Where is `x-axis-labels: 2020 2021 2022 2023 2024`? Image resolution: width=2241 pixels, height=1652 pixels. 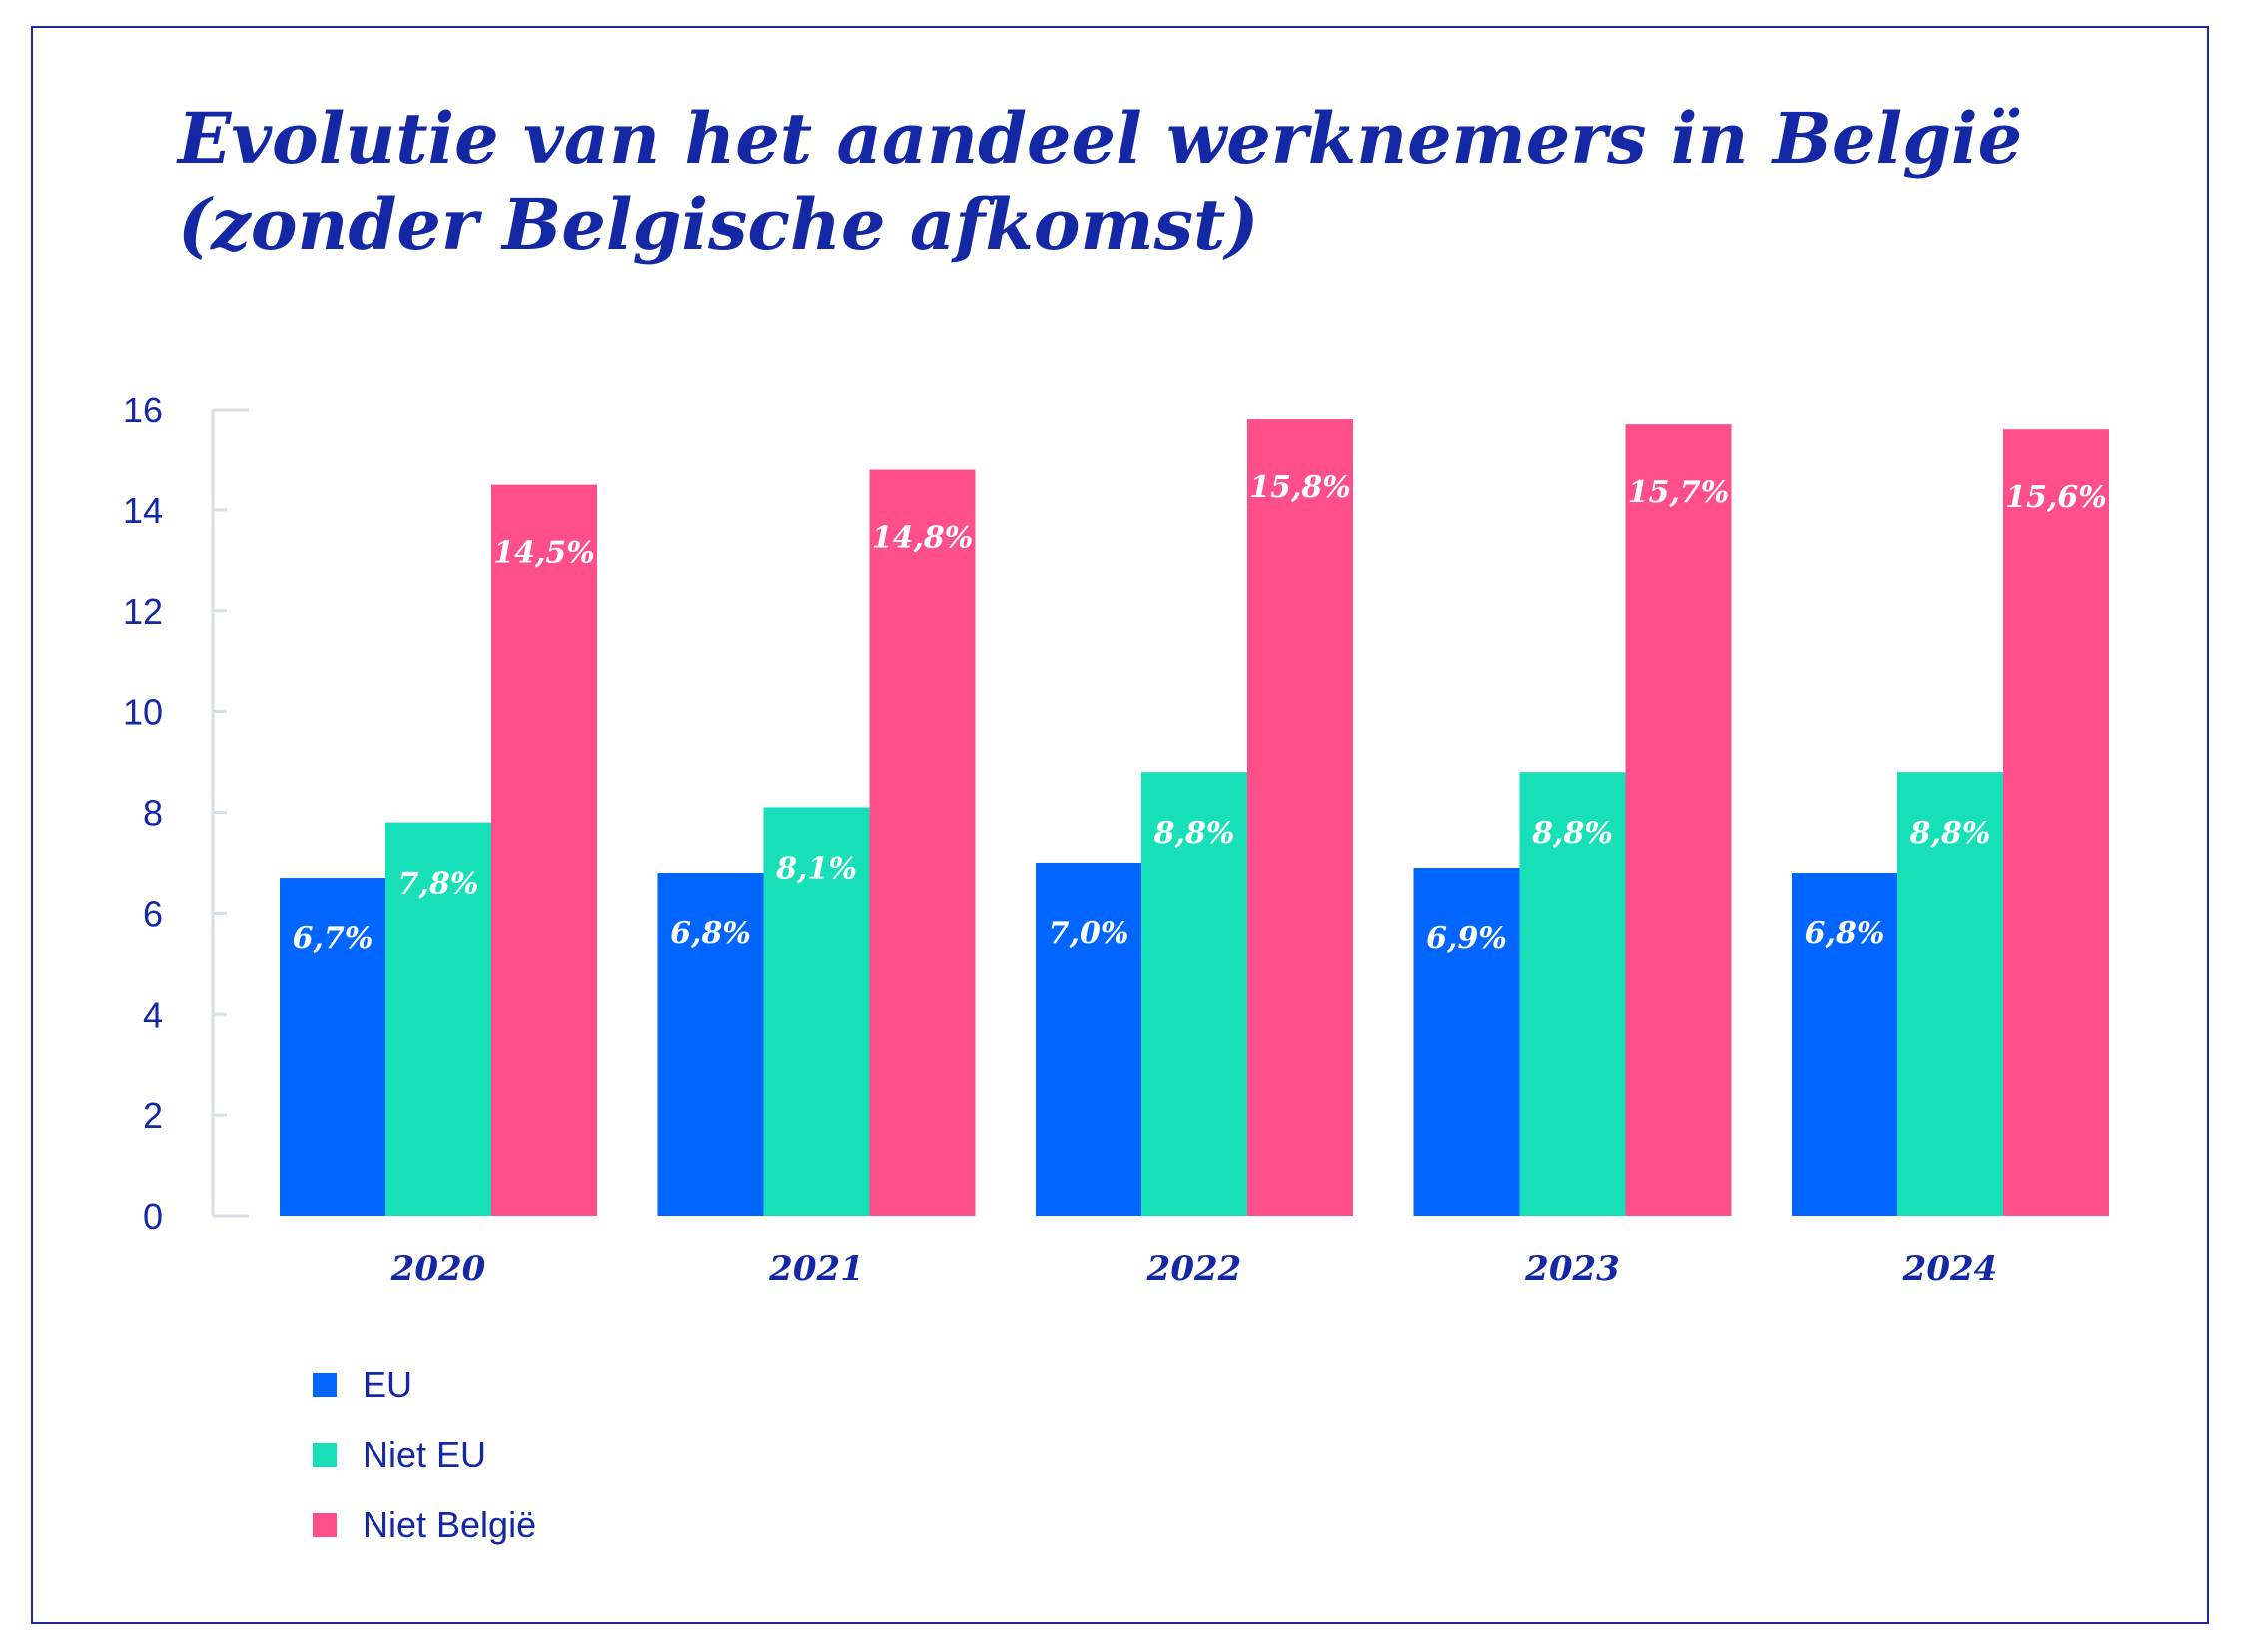 x-axis-labels: 2020 2021 2022 2023 2024 is located at coordinates (1194, 1269).